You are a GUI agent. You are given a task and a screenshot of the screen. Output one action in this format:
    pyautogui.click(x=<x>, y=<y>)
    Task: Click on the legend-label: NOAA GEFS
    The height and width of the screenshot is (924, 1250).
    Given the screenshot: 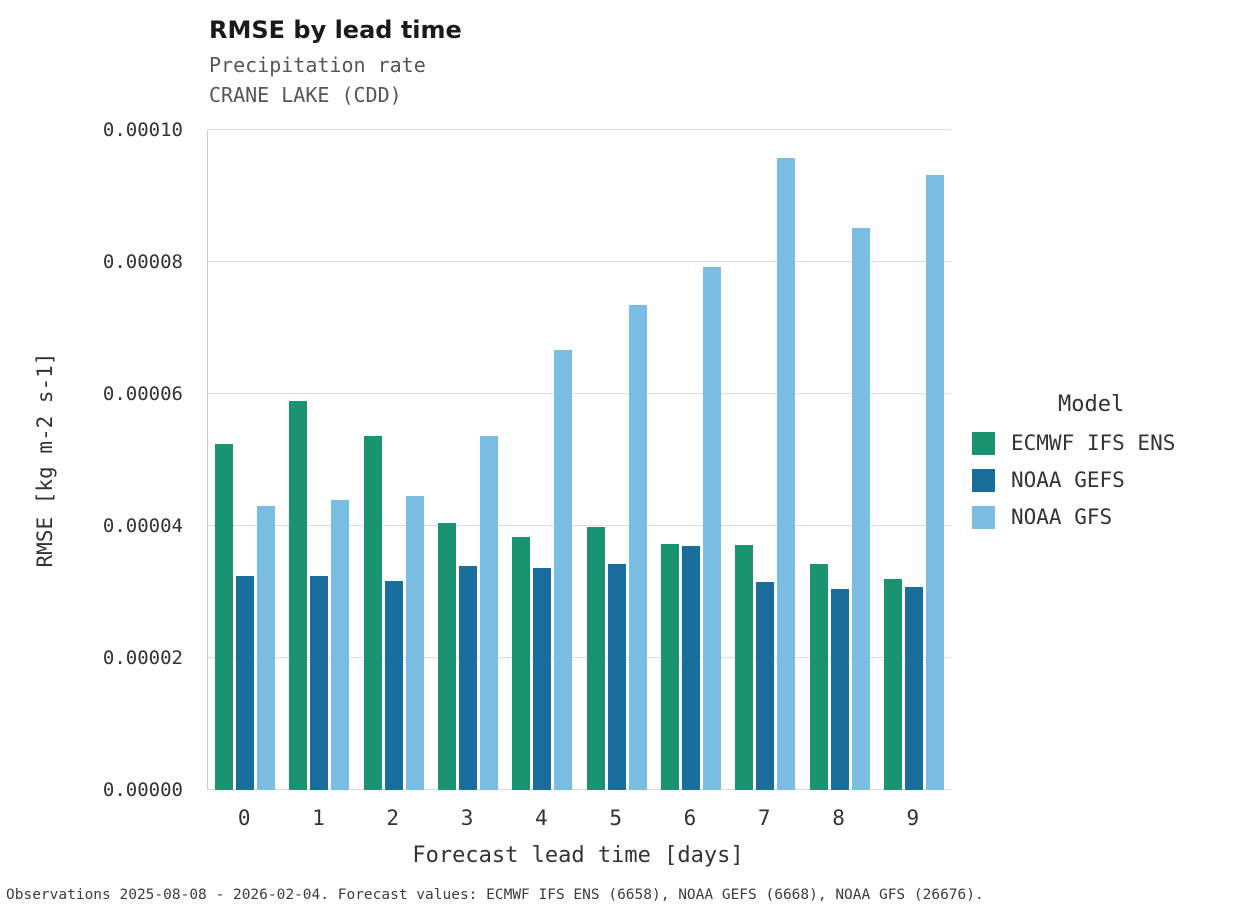 What is the action you would take?
    pyautogui.click(x=1068, y=480)
    